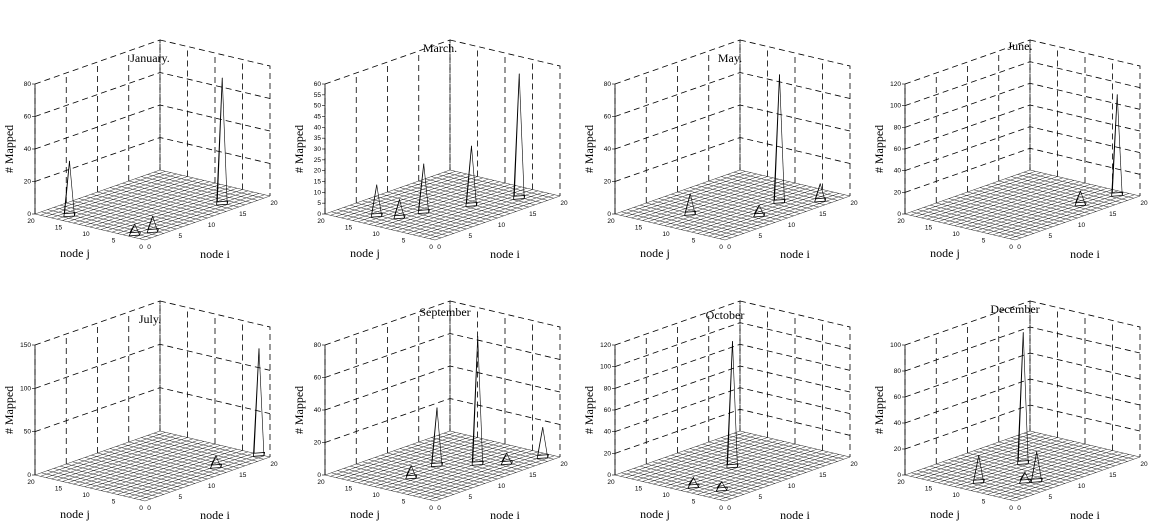 This screenshot has height=522, width=1162. I want to click on side-wall-frame, so click(1085, 378).